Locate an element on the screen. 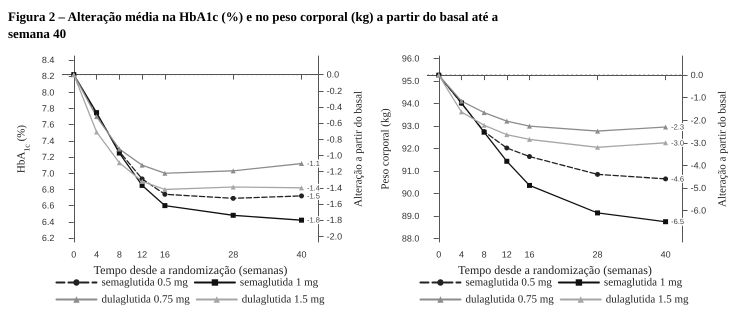 The height and width of the screenshot is (321, 745). y-tick-label: 88.0 is located at coordinates (411, 239).